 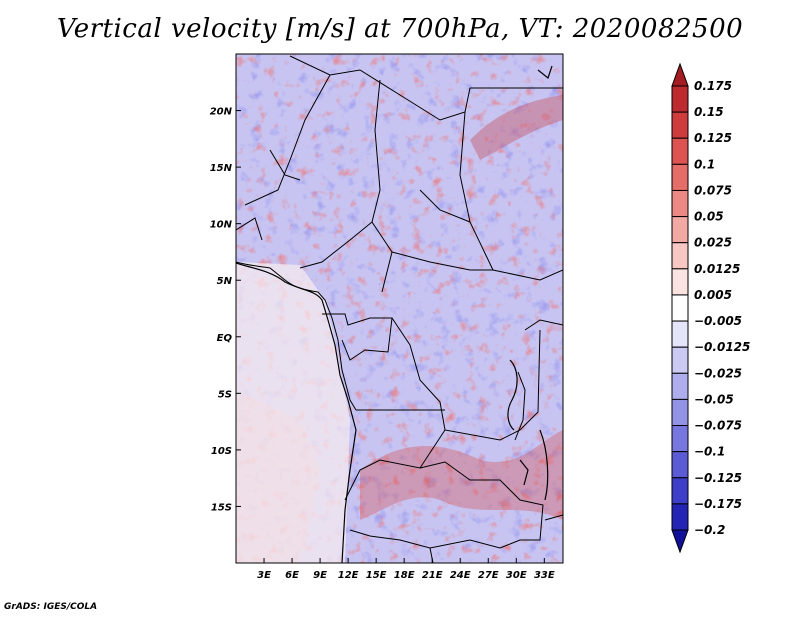 I want to click on colorbar-label: −0.2, so click(x=709, y=530).